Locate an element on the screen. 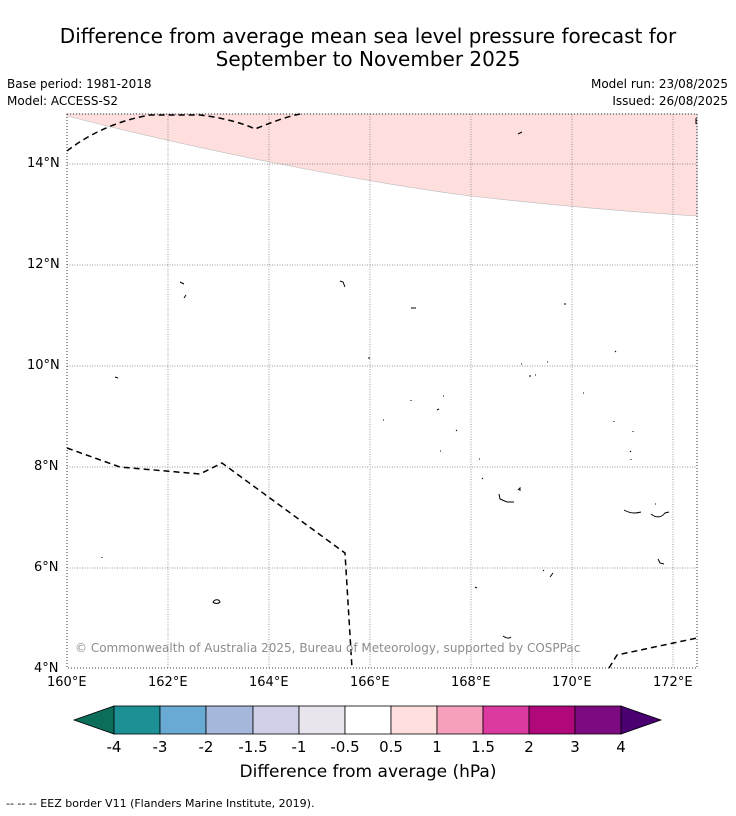  colorbar-label: 3 is located at coordinates (575, 747).